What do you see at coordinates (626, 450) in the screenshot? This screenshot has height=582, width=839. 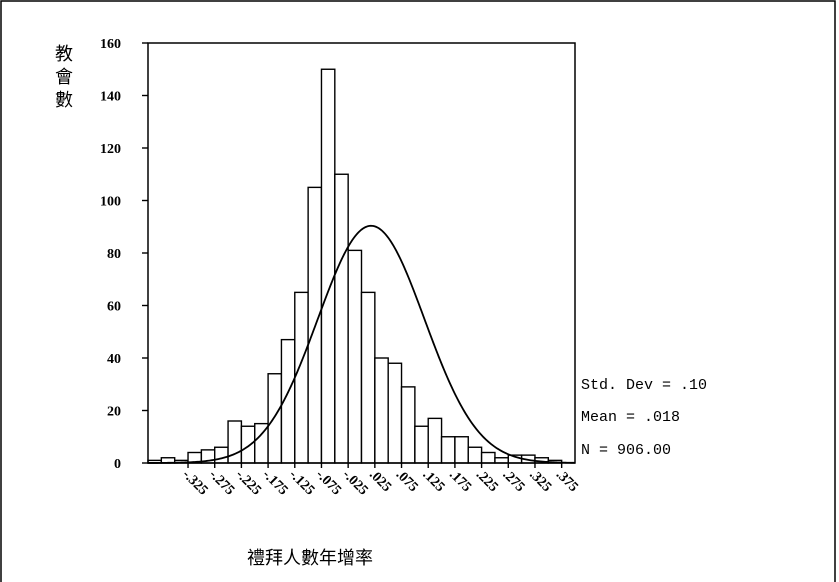 I see `n-label: N = 906.00` at bounding box center [626, 450].